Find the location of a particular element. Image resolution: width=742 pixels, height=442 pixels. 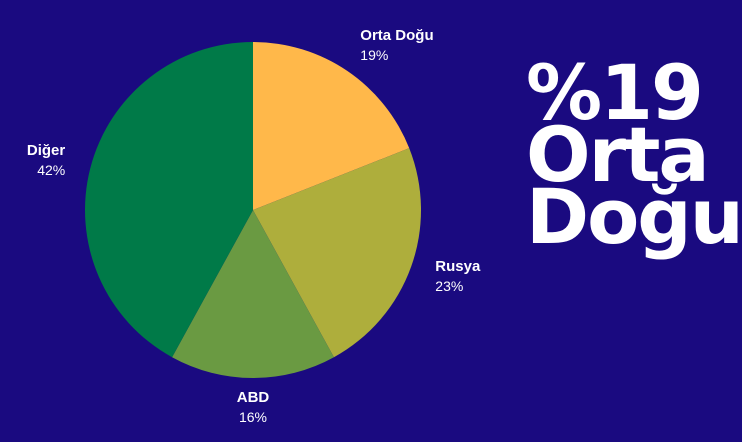

headline-line-3: Doğu is located at coordinates (634, 216).